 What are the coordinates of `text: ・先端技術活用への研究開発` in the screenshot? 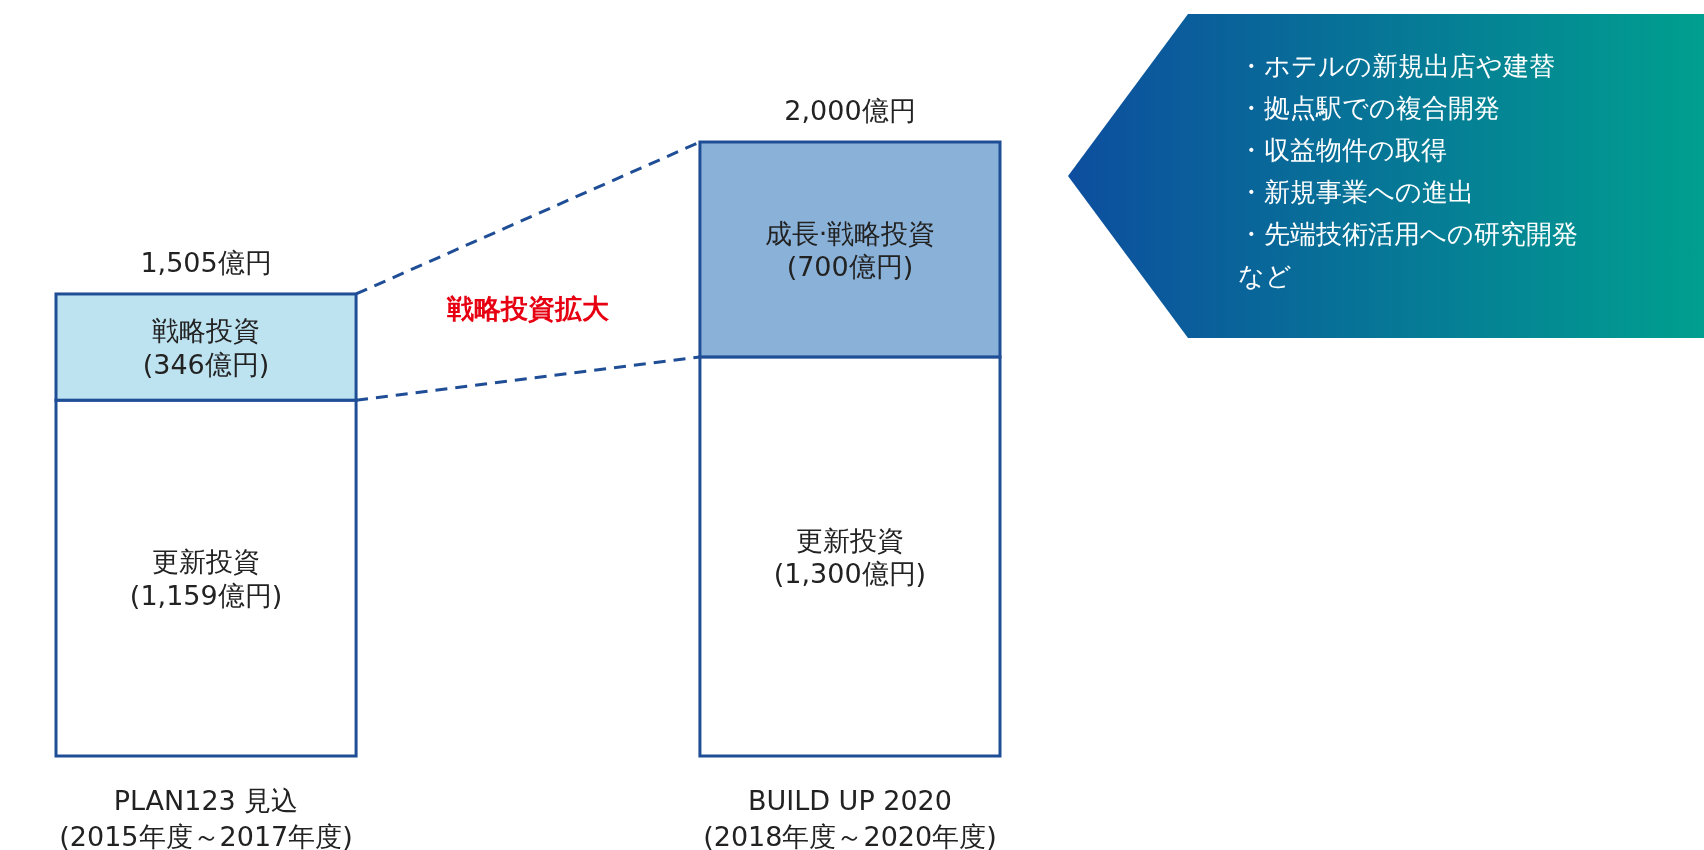 It's located at (1408, 234).